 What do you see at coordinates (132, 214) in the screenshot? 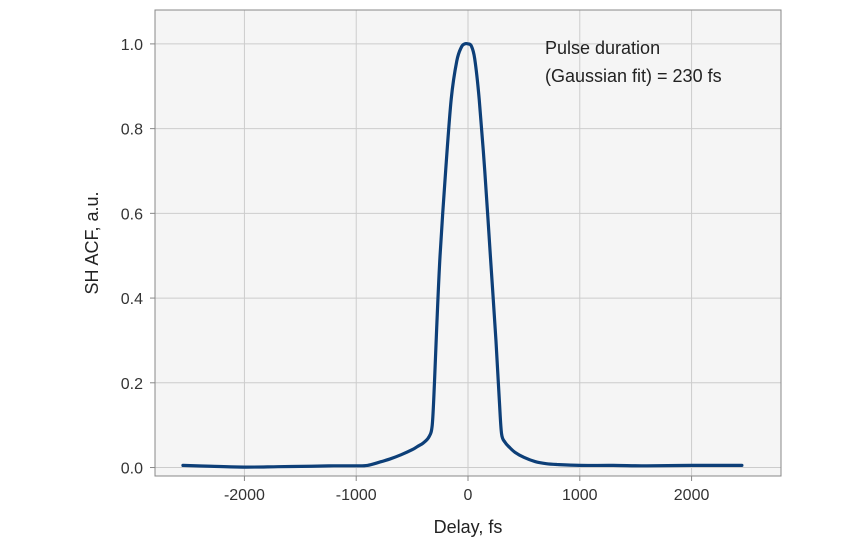
I see `y-tick-label: 0.6` at bounding box center [132, 214].